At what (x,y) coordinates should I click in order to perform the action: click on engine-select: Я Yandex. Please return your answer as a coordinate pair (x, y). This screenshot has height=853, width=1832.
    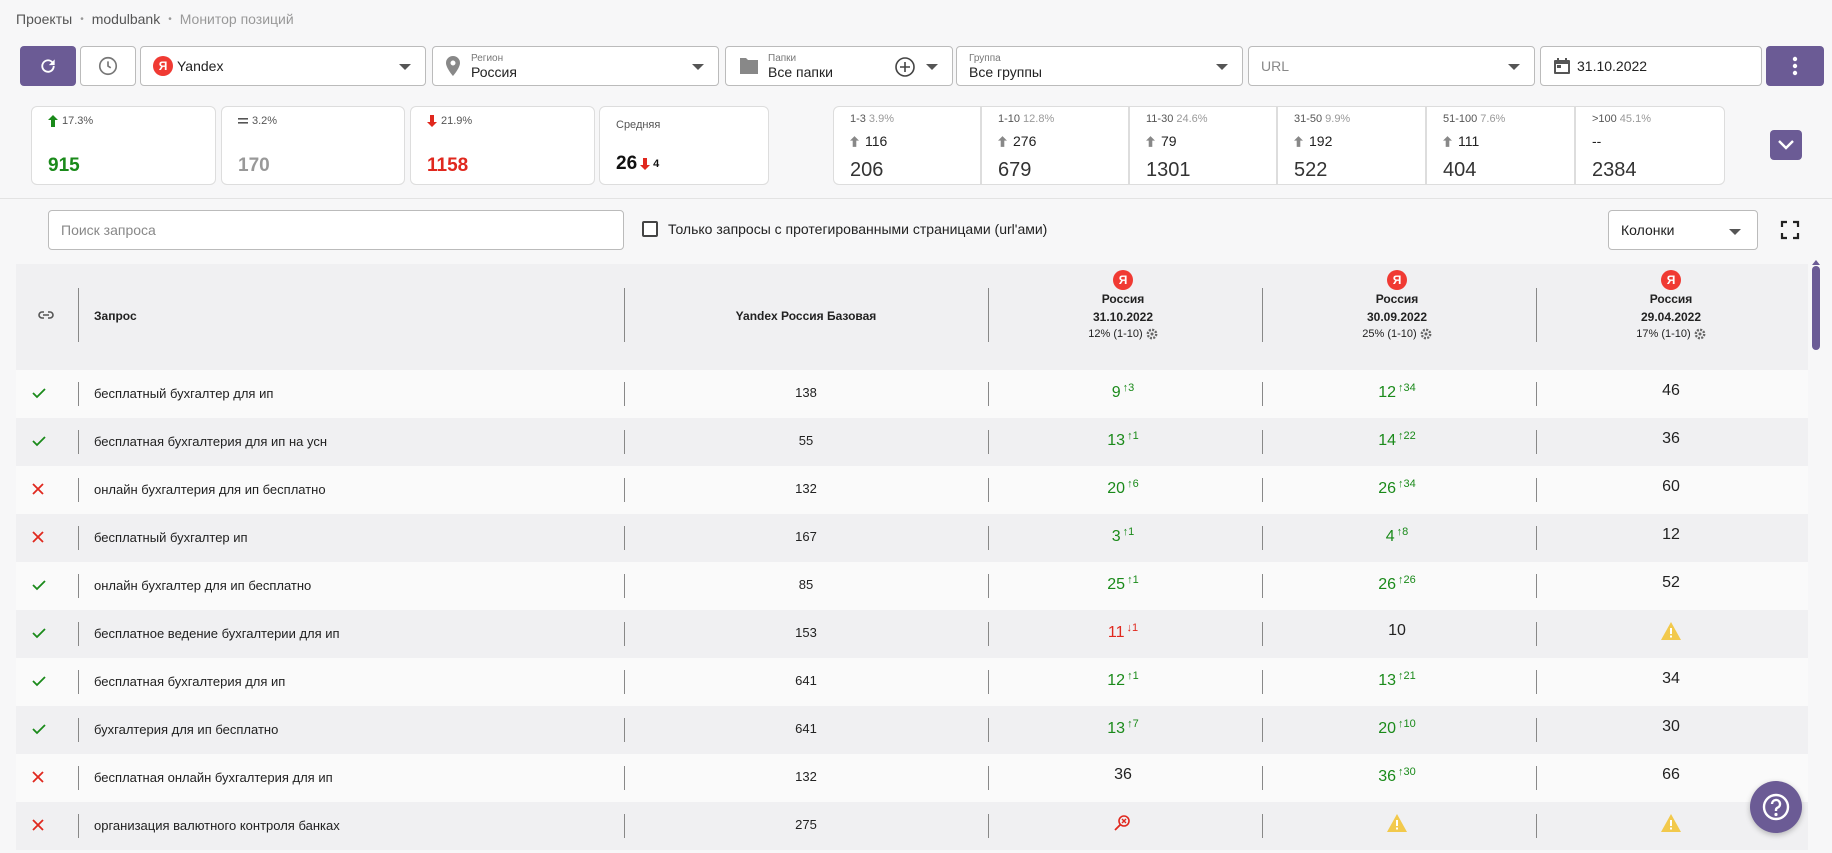
    Looking at the image, I should click on (283, 66).